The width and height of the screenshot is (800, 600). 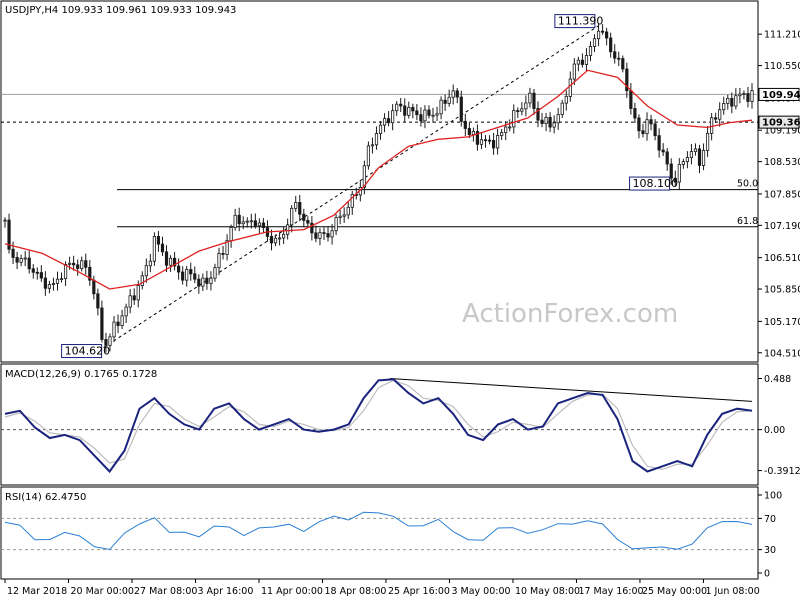 What do you see at coordinates (225, 591) in the screenshot?
I see `x-tick-label: 3 Apr 16:00` at bounding box center [225, 591].